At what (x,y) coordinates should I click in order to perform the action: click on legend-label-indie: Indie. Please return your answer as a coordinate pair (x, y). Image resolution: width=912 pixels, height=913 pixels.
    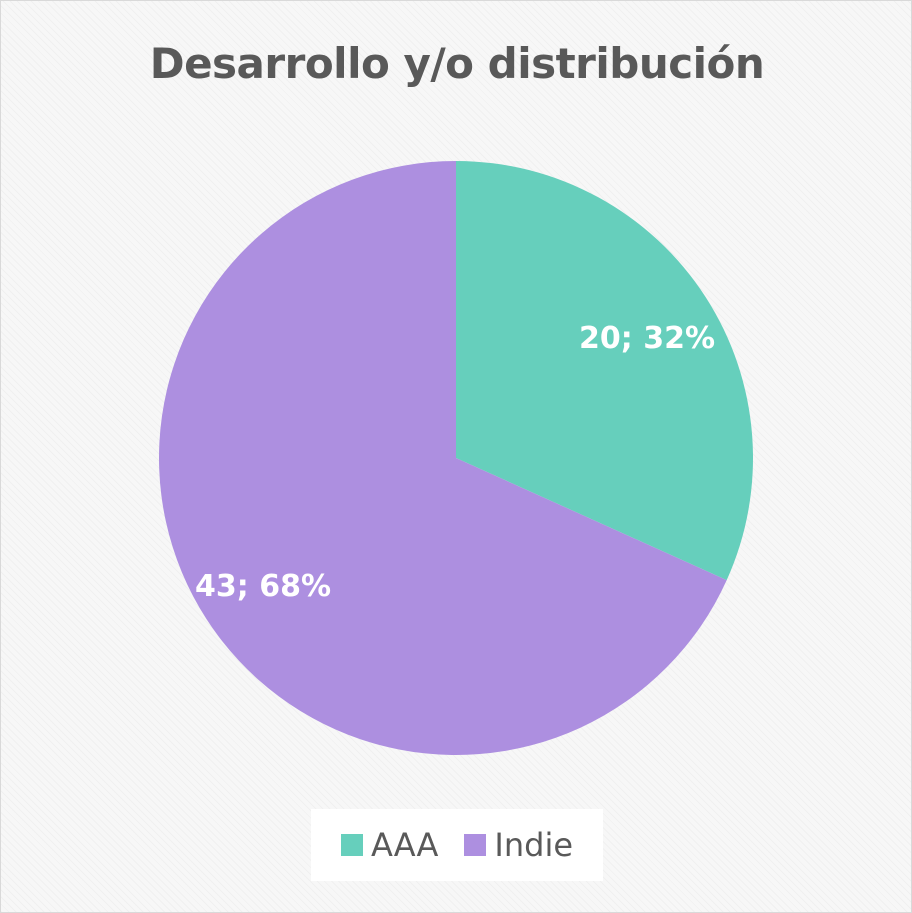
    Looking at the image, I should click on (534, 845).